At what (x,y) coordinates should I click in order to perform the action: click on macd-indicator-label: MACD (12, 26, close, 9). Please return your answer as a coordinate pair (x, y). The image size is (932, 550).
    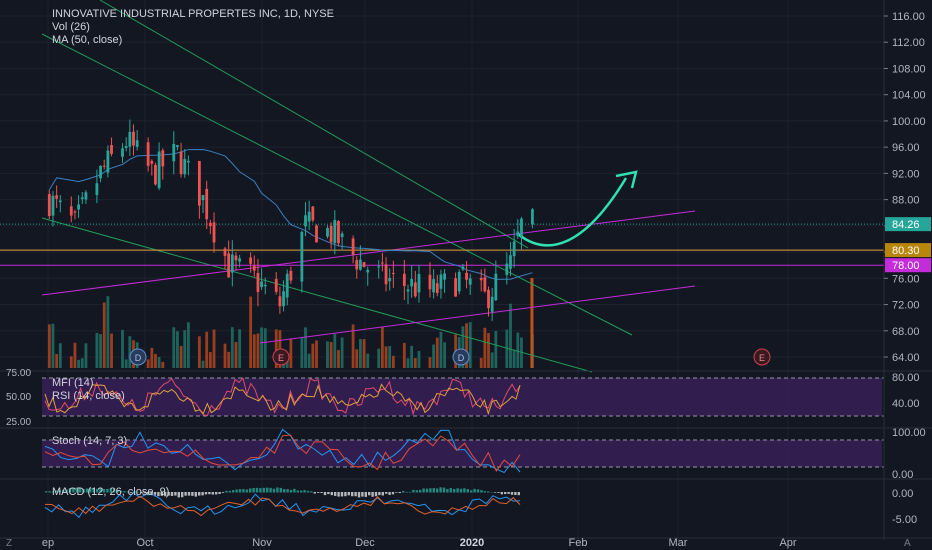
    Looking at the image, I should click on (111, 492).